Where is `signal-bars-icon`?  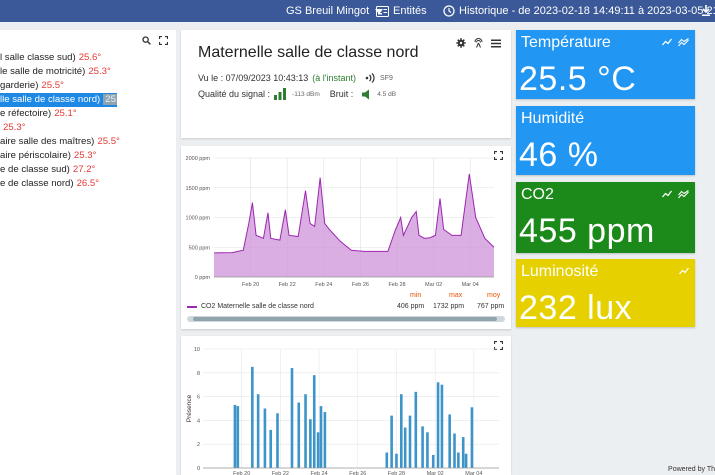
signal-bars-icon is located at coordinates (280, 94).